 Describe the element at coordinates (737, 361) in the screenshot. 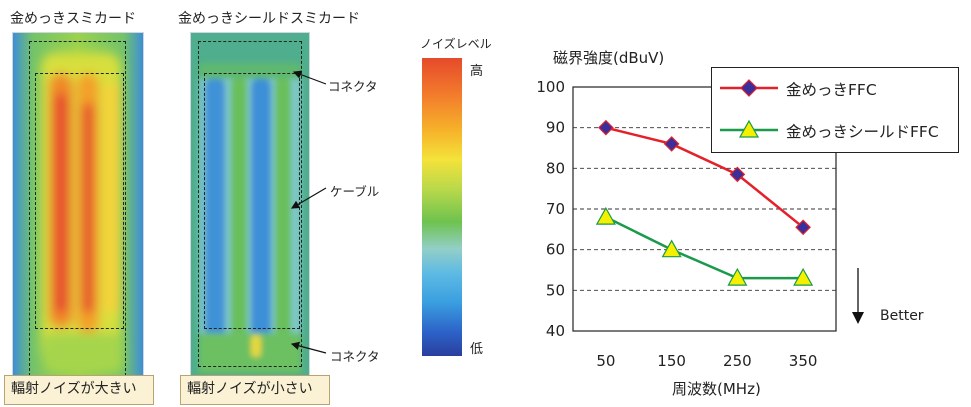

I see `x-tick-label: 250` at that location.